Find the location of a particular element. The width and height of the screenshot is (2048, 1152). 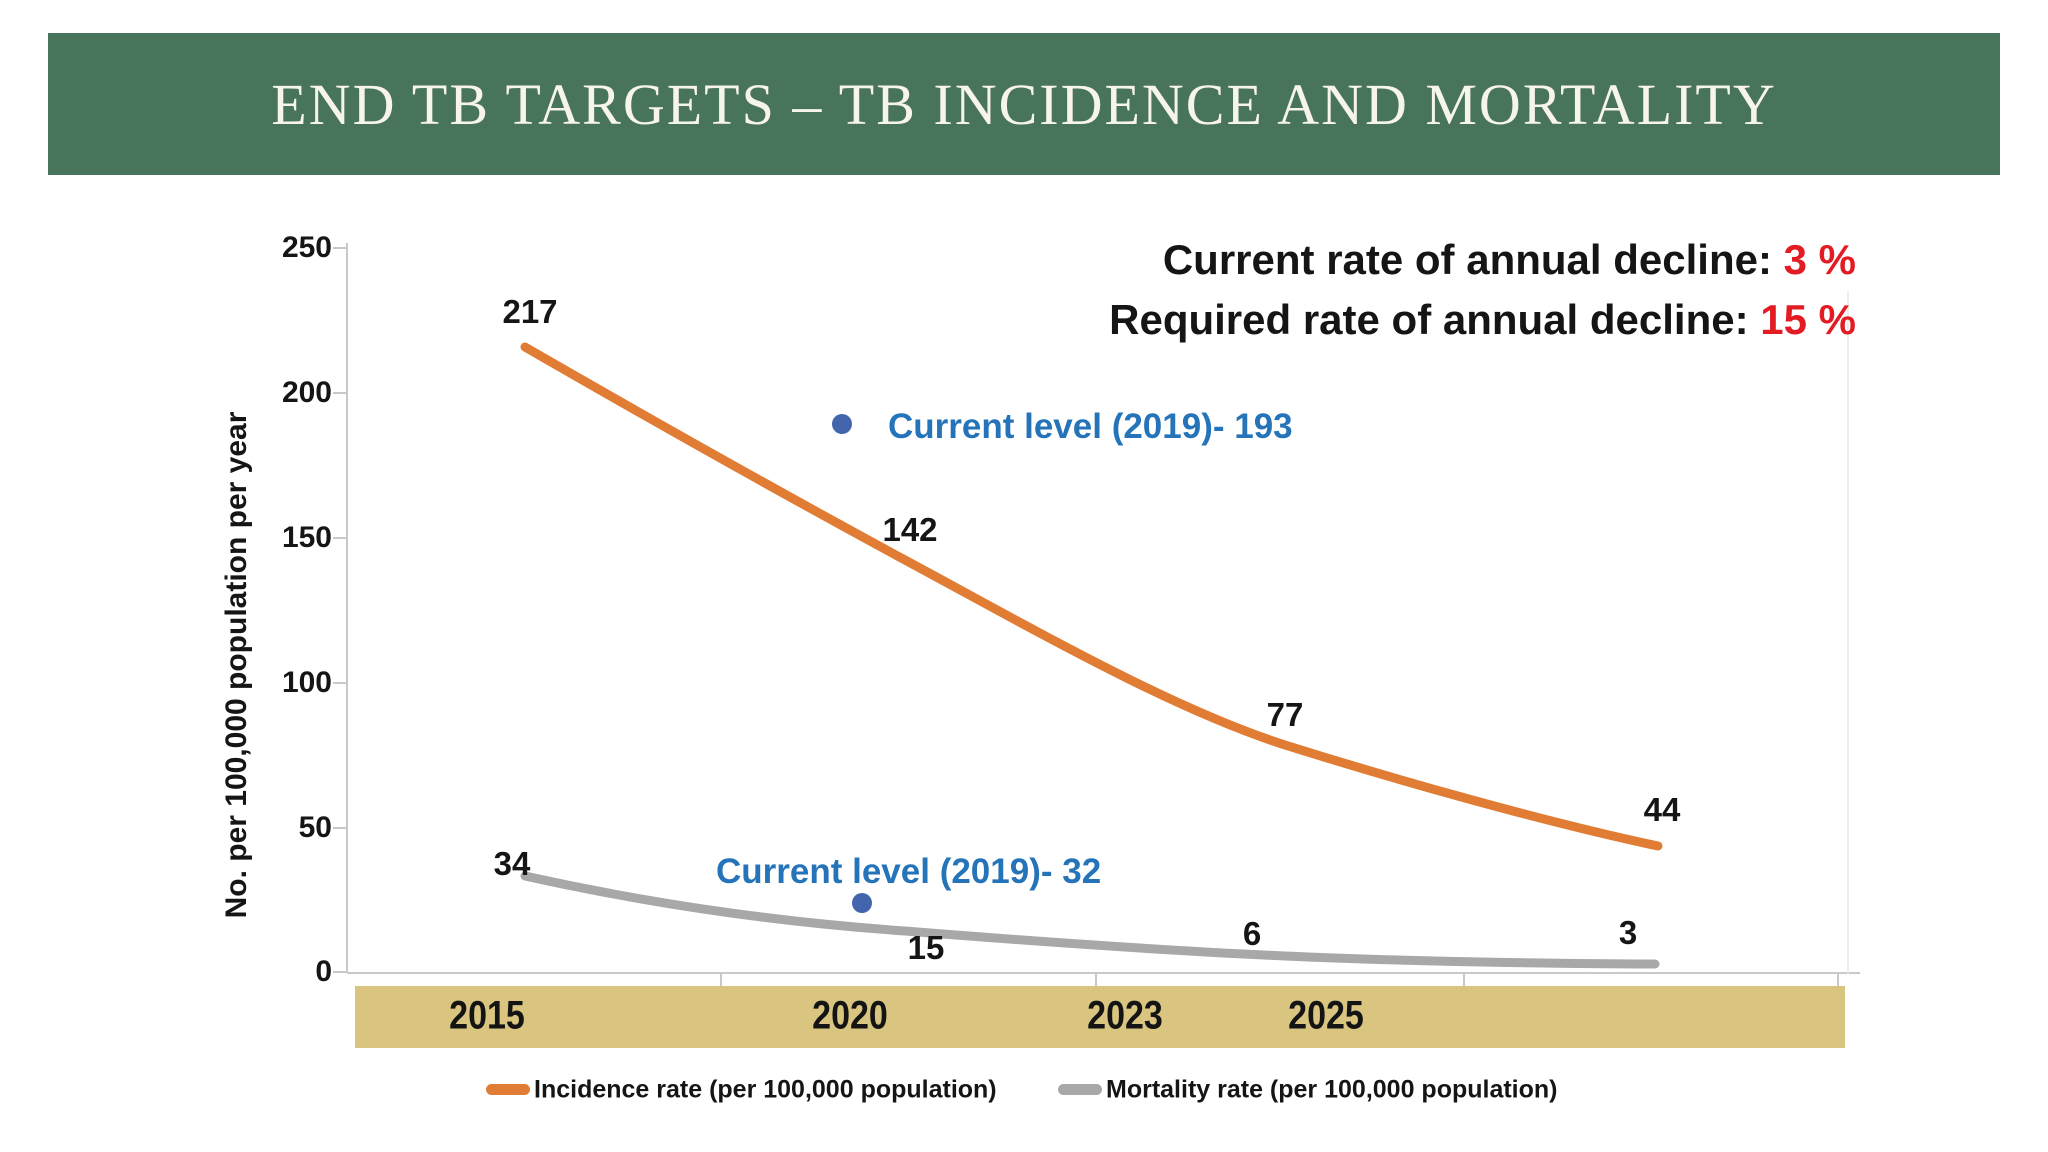

incidence-label-2015: 217 is located at coordinates (530, 311).